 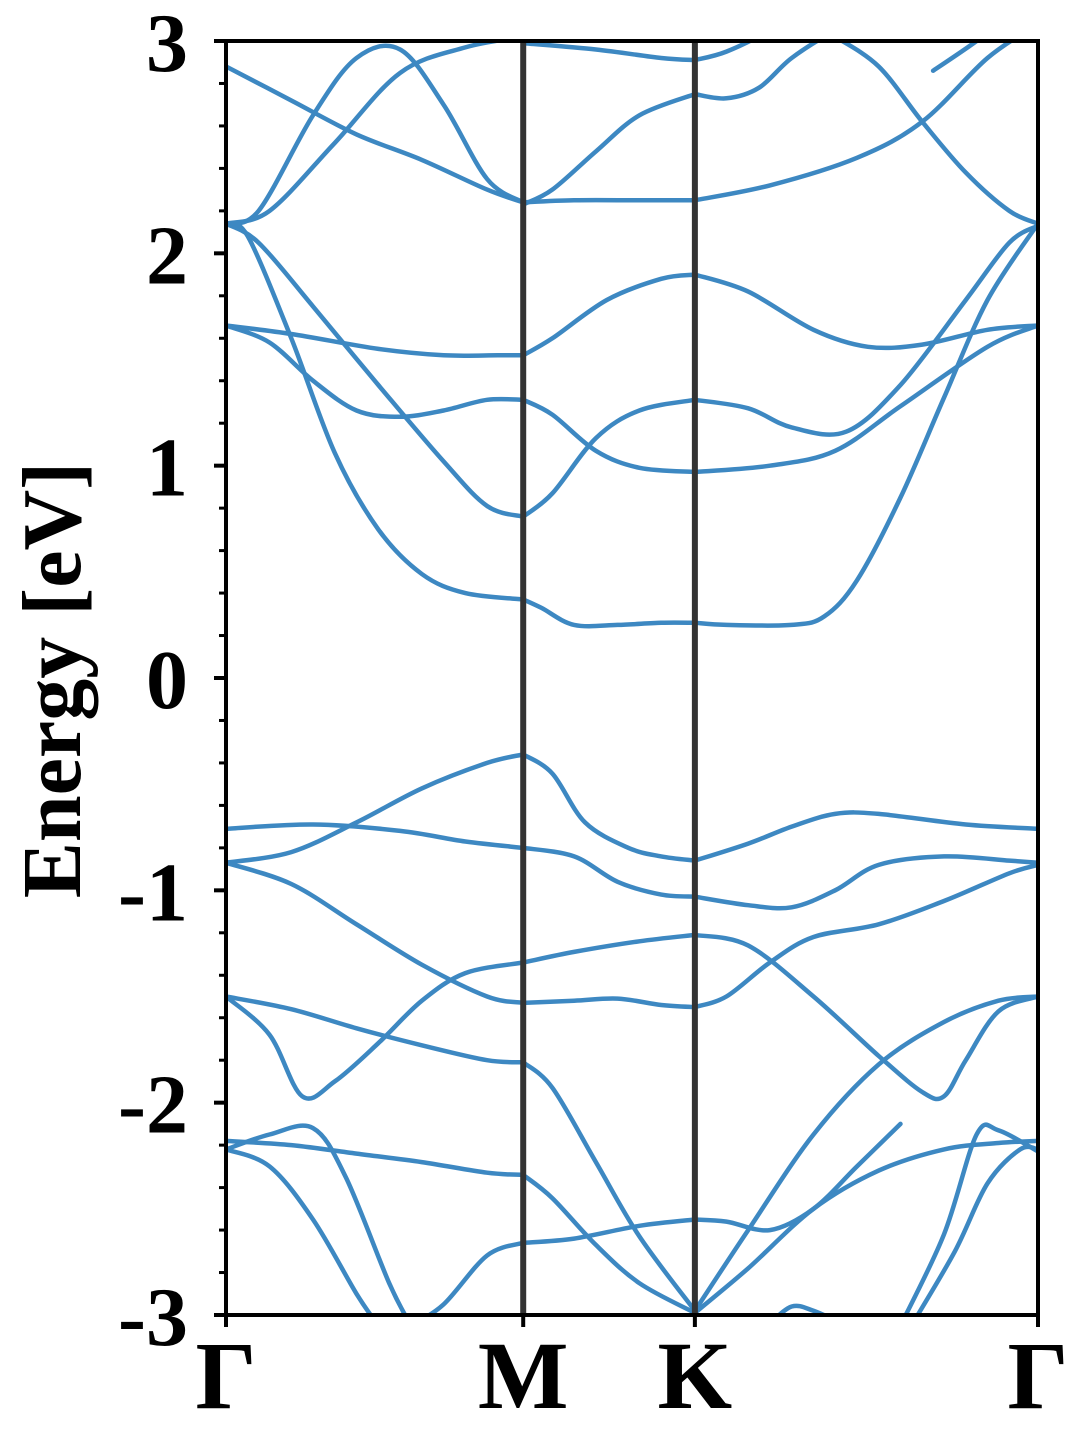 I want to click on x-tick-label: M, so click(x=523, y=1375).